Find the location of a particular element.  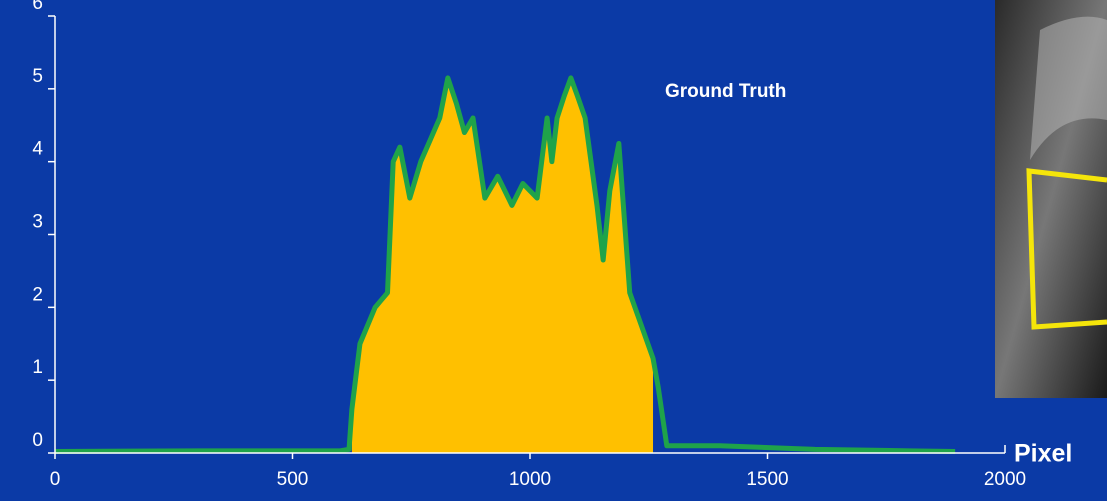

x-tick-label: 500 is located at coordinates (293, 479).